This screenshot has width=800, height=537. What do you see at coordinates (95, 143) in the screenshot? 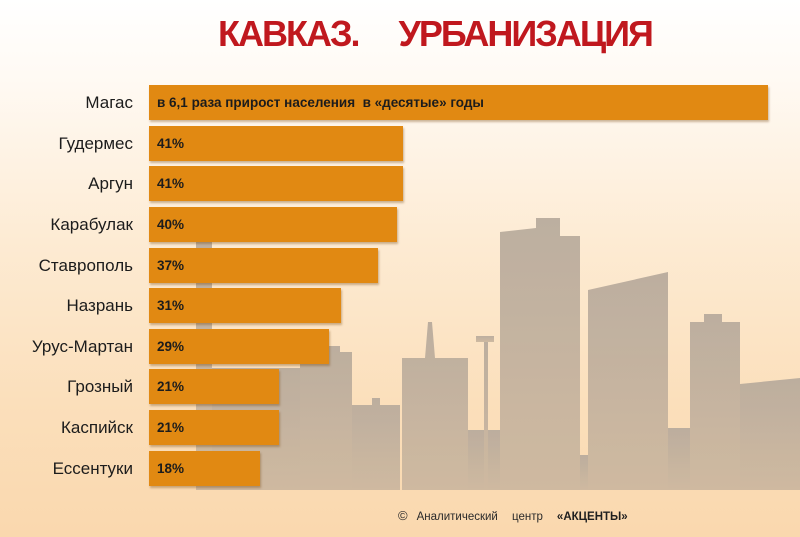
I see `category-label: Гудермес` at bounding box center [95, 143].